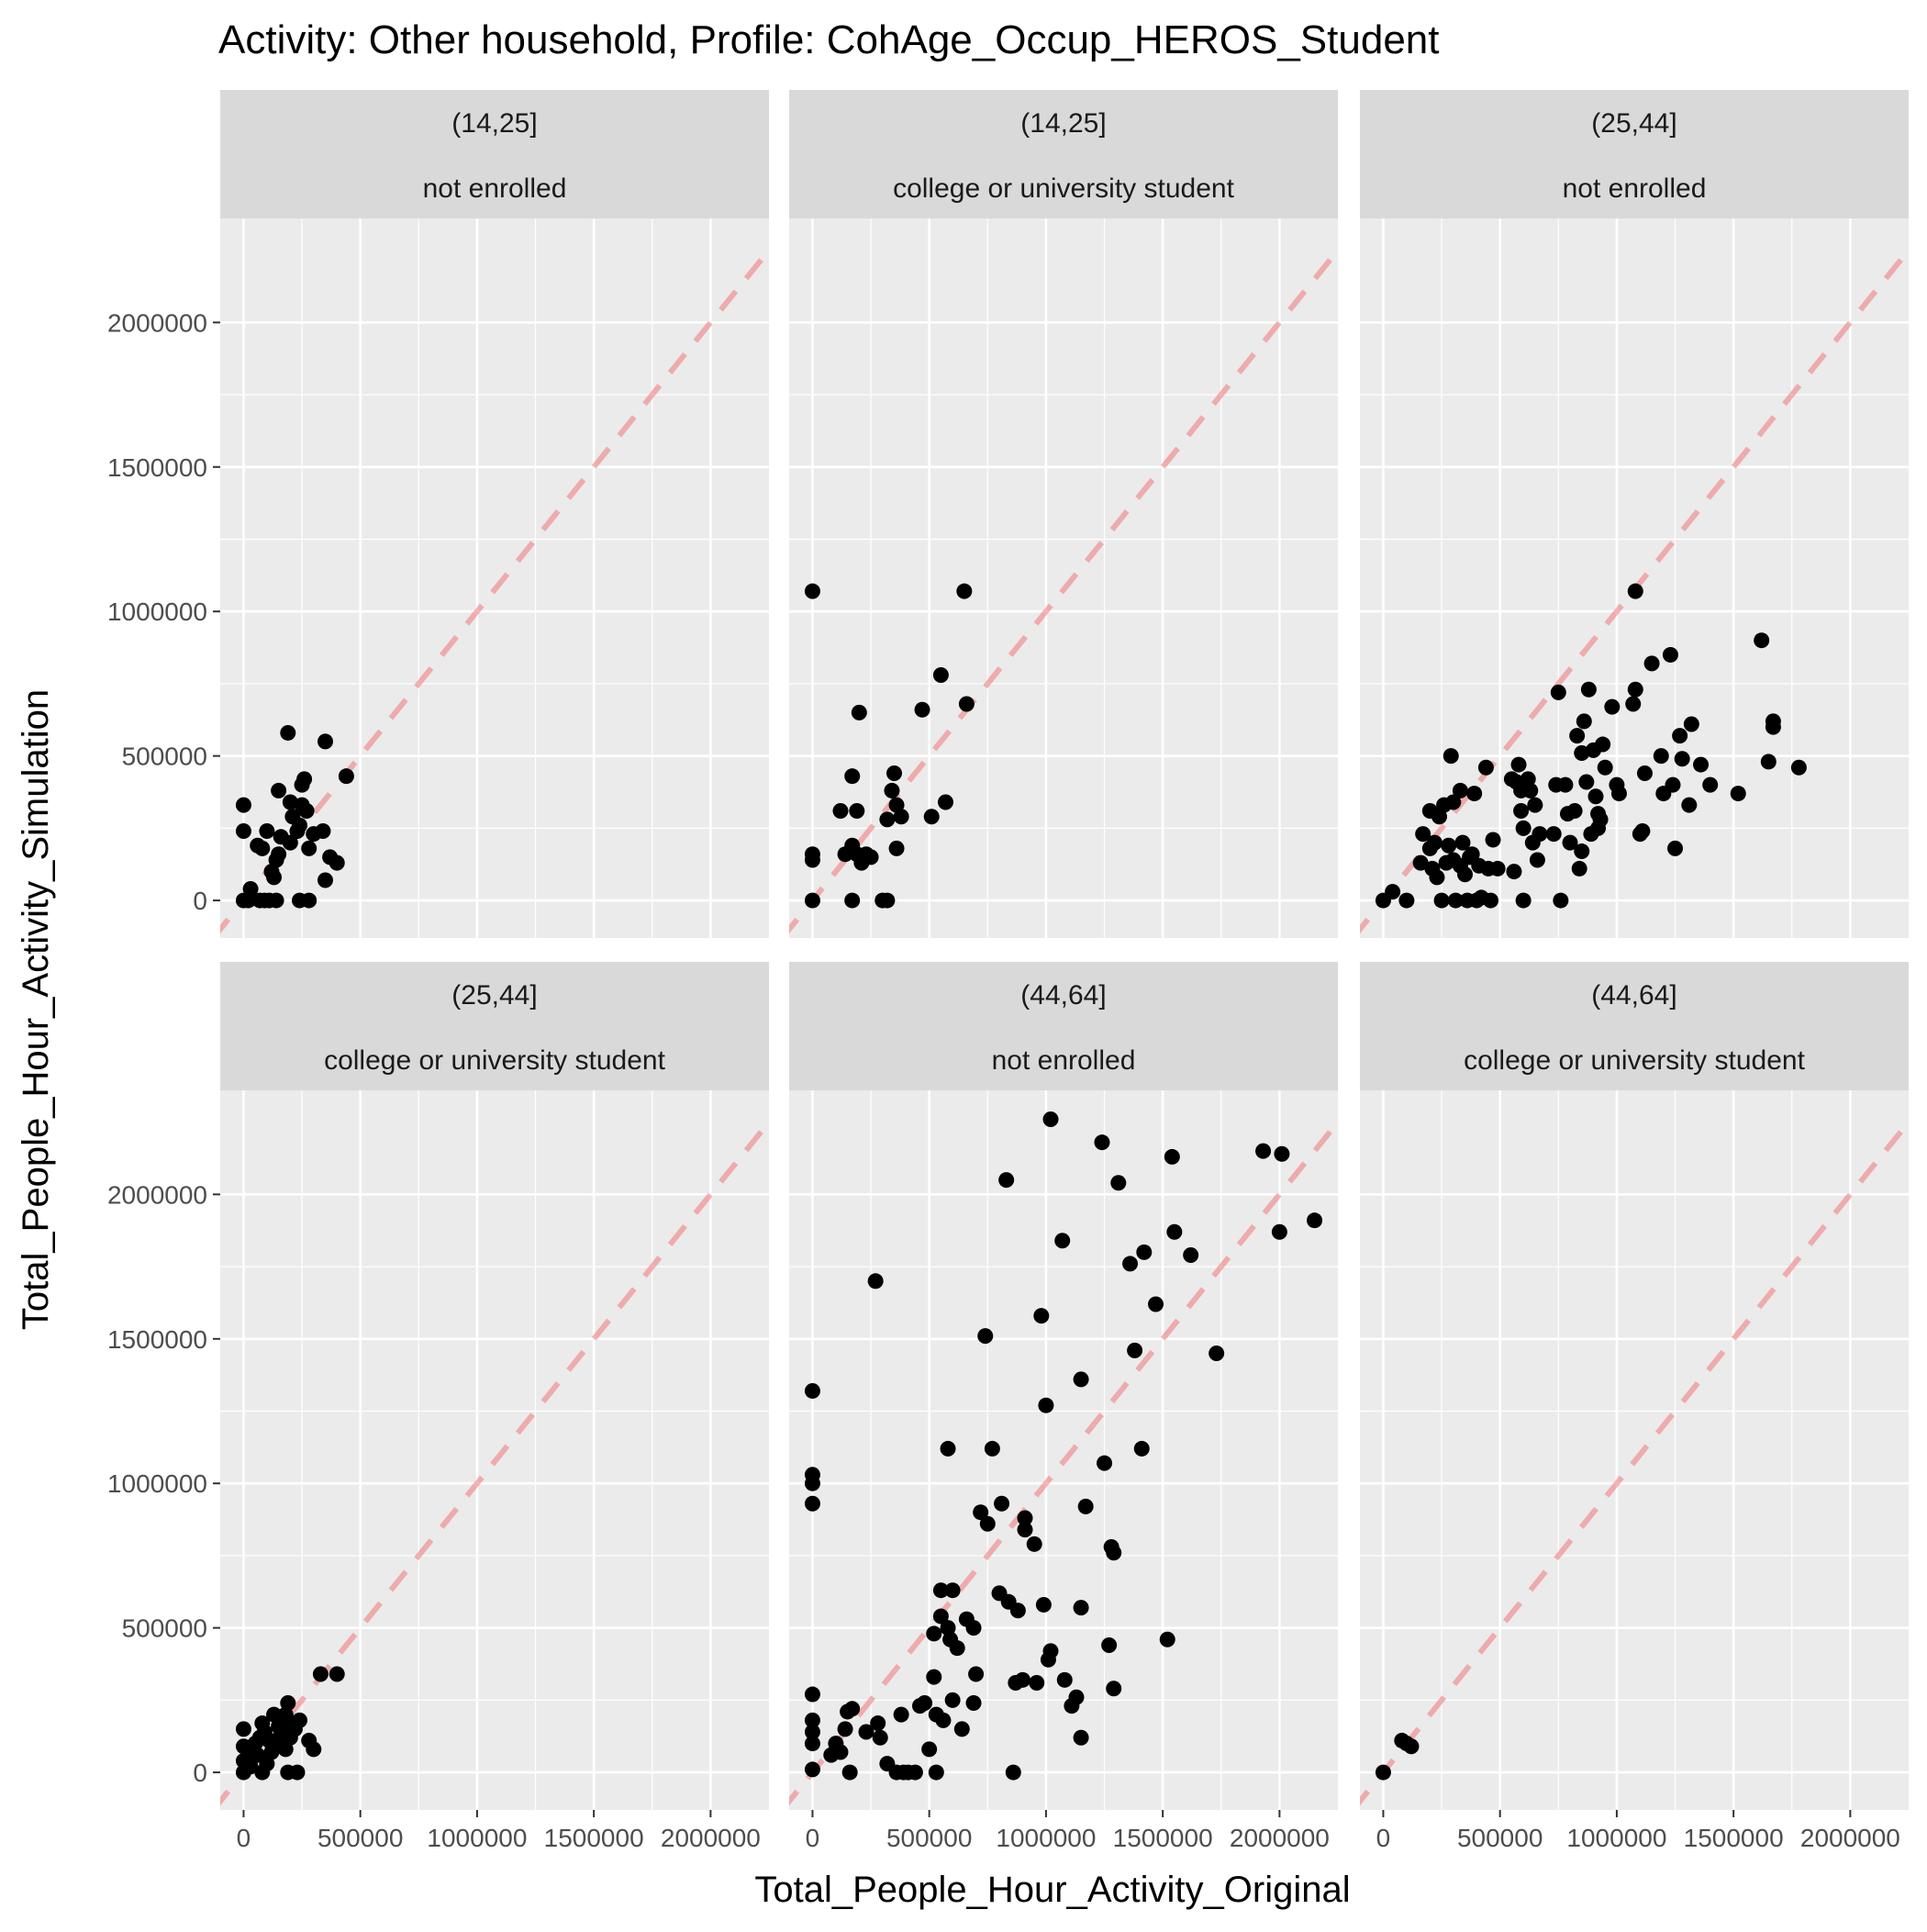 The width and height of the screenshot is (1927, 1932). Describe the element at coordinates (1383, 1838) in the screenshot. I see `x-tick-label: 0` at that location.